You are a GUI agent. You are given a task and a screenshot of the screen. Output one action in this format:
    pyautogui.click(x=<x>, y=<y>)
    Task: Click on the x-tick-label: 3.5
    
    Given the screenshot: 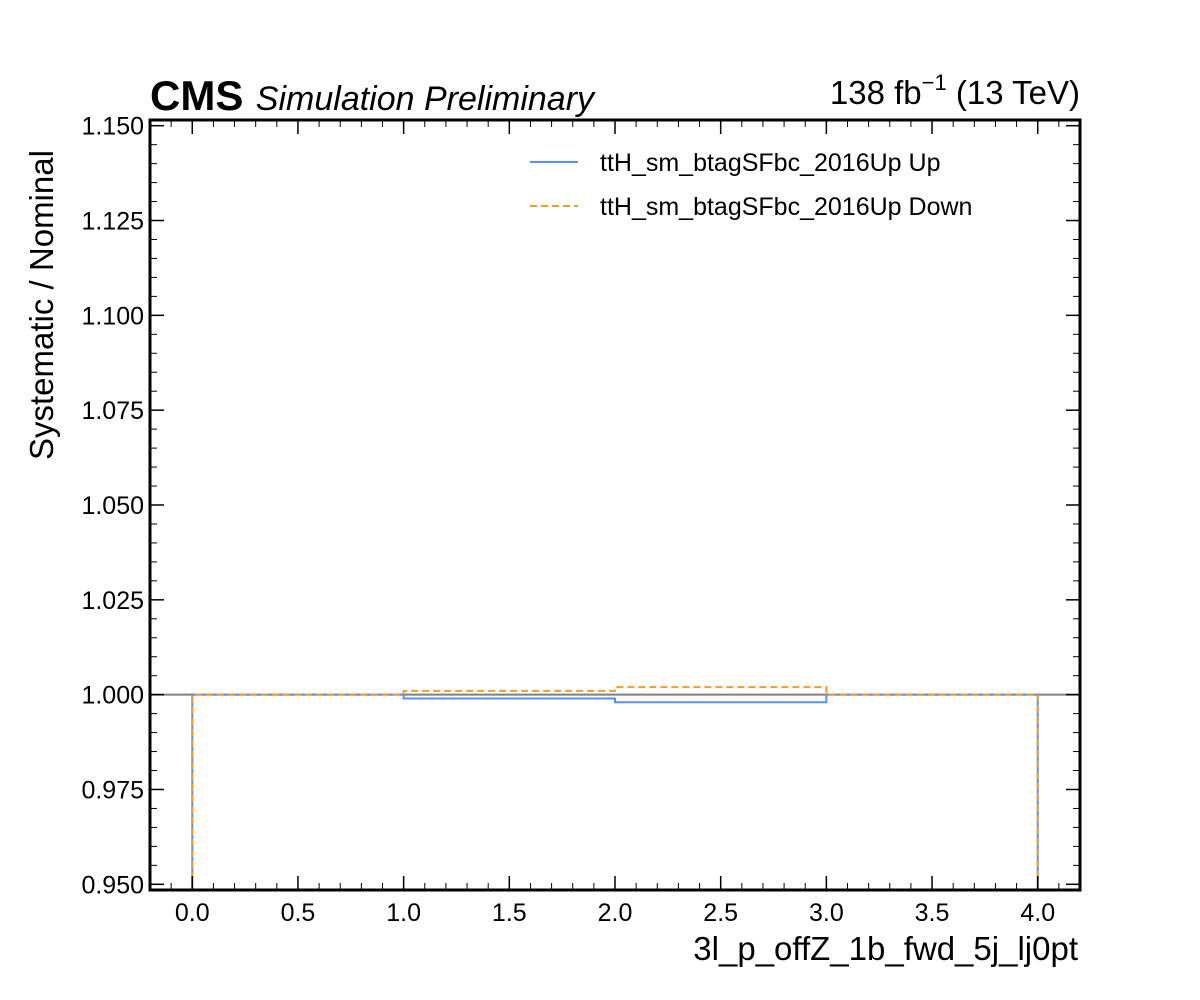 What is the action you would take?
    pyautogui.click(x=932, y=913)
    